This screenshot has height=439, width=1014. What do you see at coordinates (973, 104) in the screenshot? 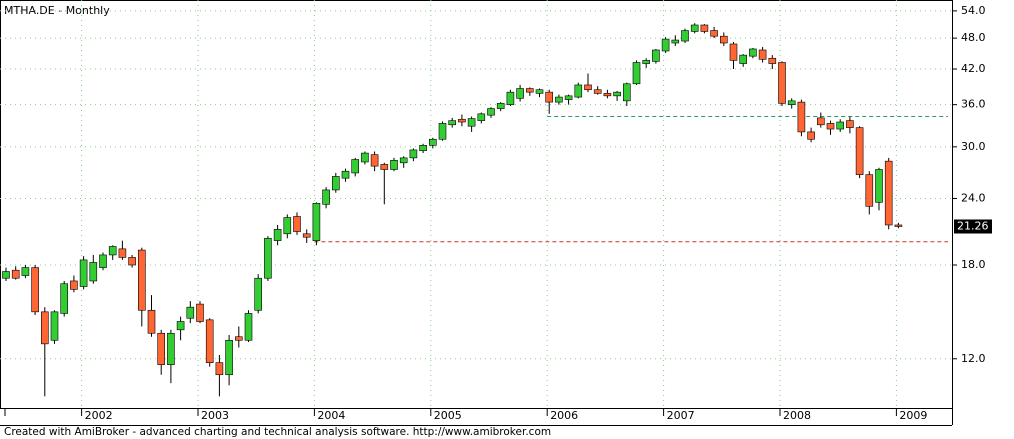
I see `y-tick-label: 36.0` at bounding box center [973, 104].